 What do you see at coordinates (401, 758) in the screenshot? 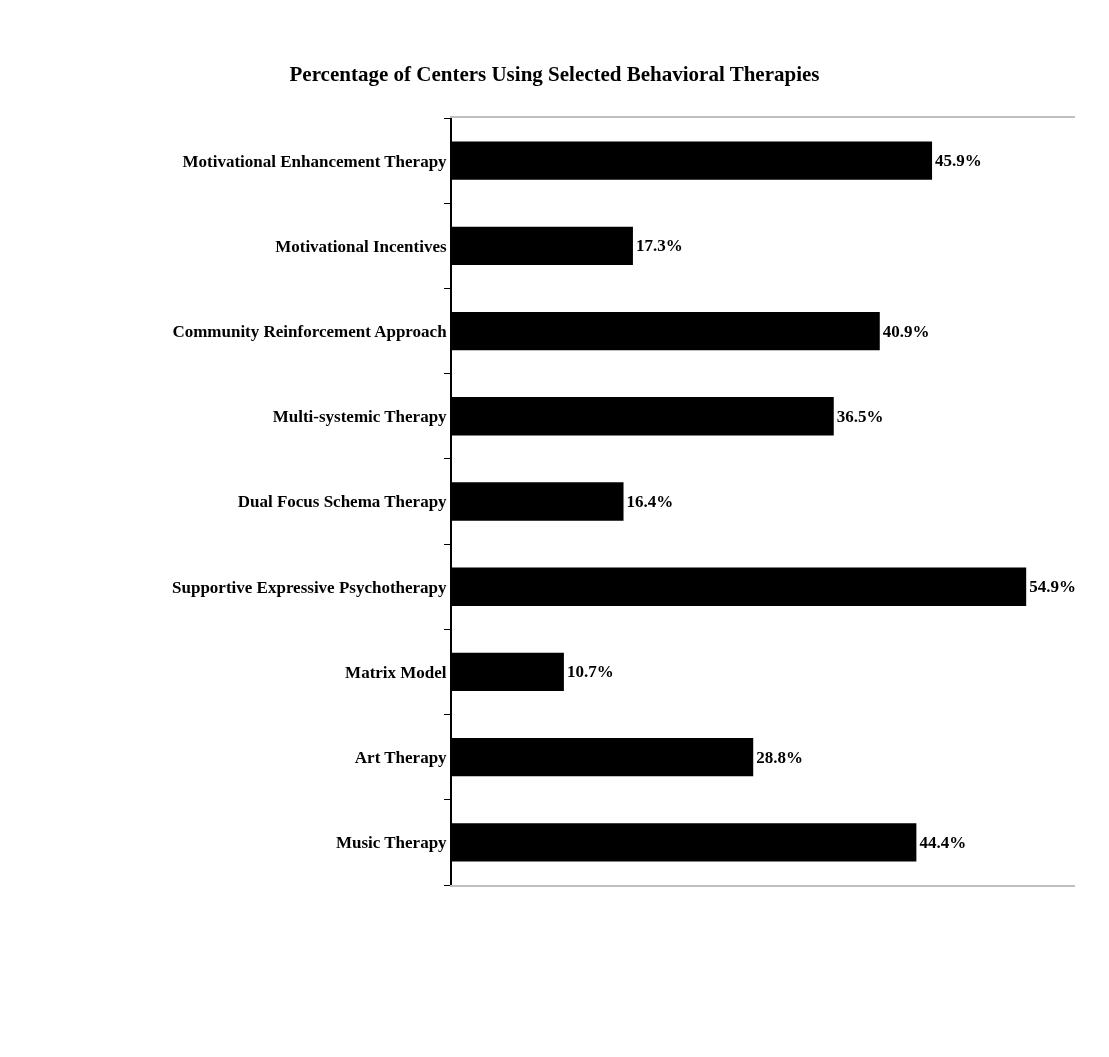
I see `y-tick-label: Art Therapy` at bounding box center [401, 758].